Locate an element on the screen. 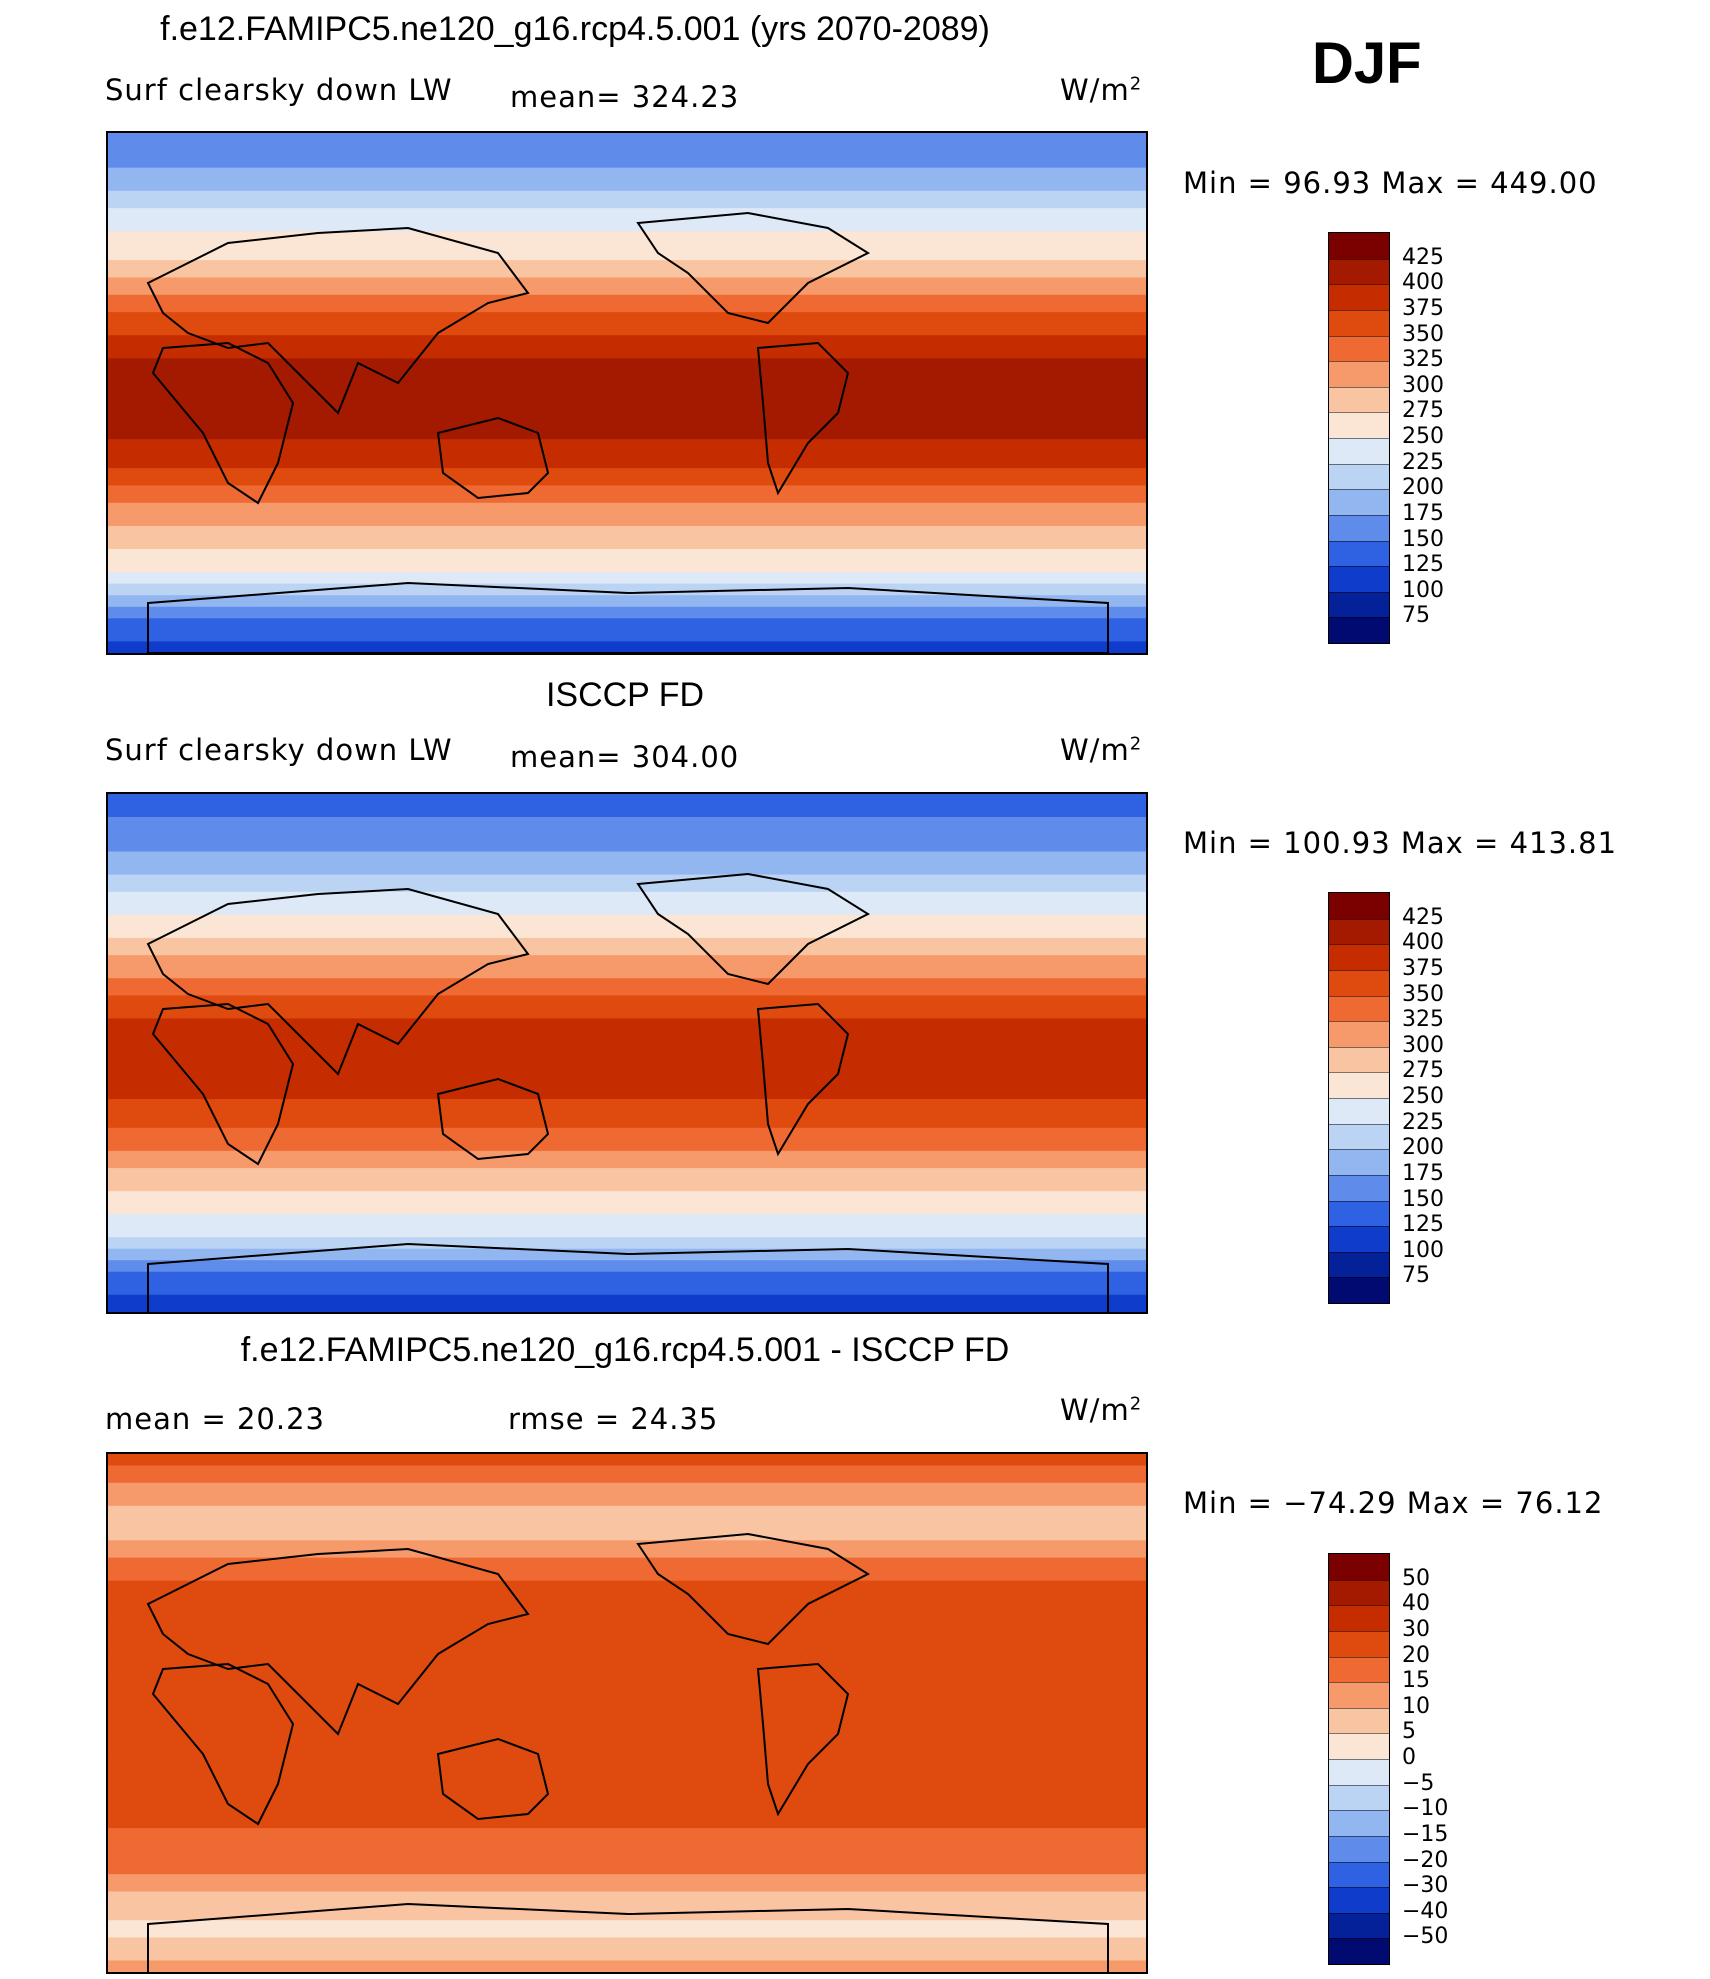 The width and height of the screenshot is (1710, 1979). panel-3-rmse: rmse = 24.35 is located at coordinates (613, 1419).